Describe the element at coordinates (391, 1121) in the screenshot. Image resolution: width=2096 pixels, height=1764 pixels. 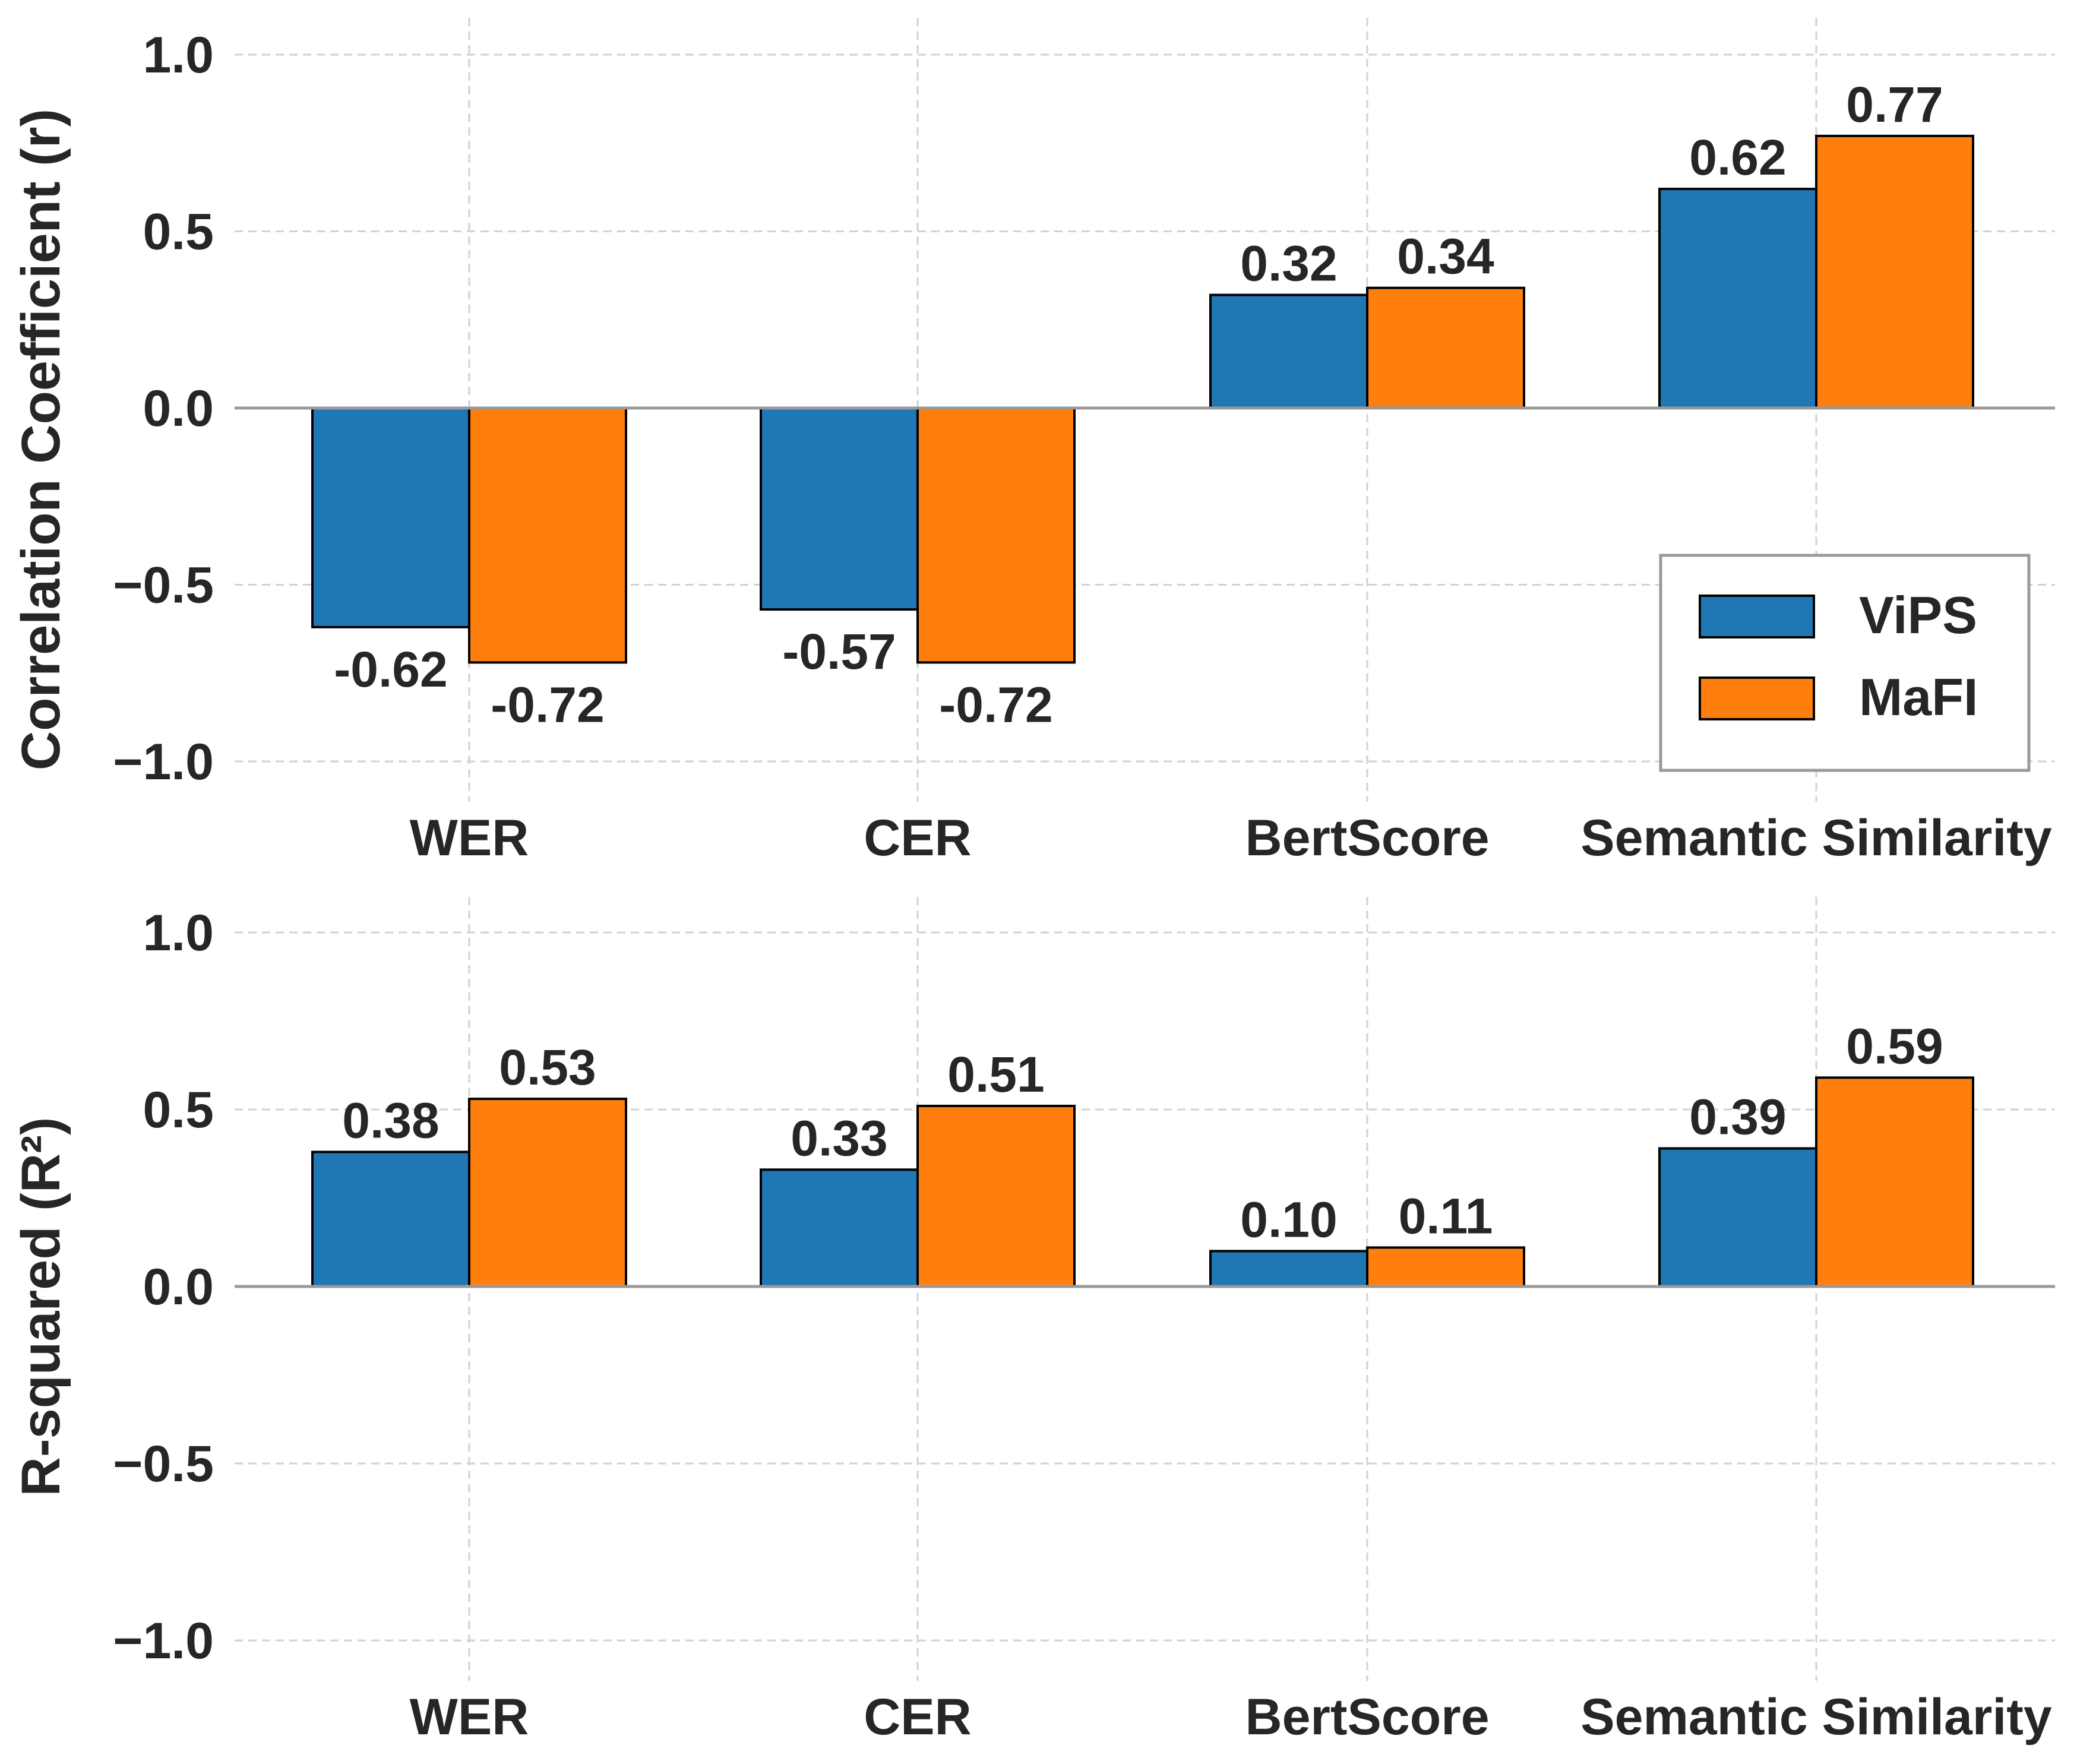
I see `data-label-vips-wer: 0.38` at that location.